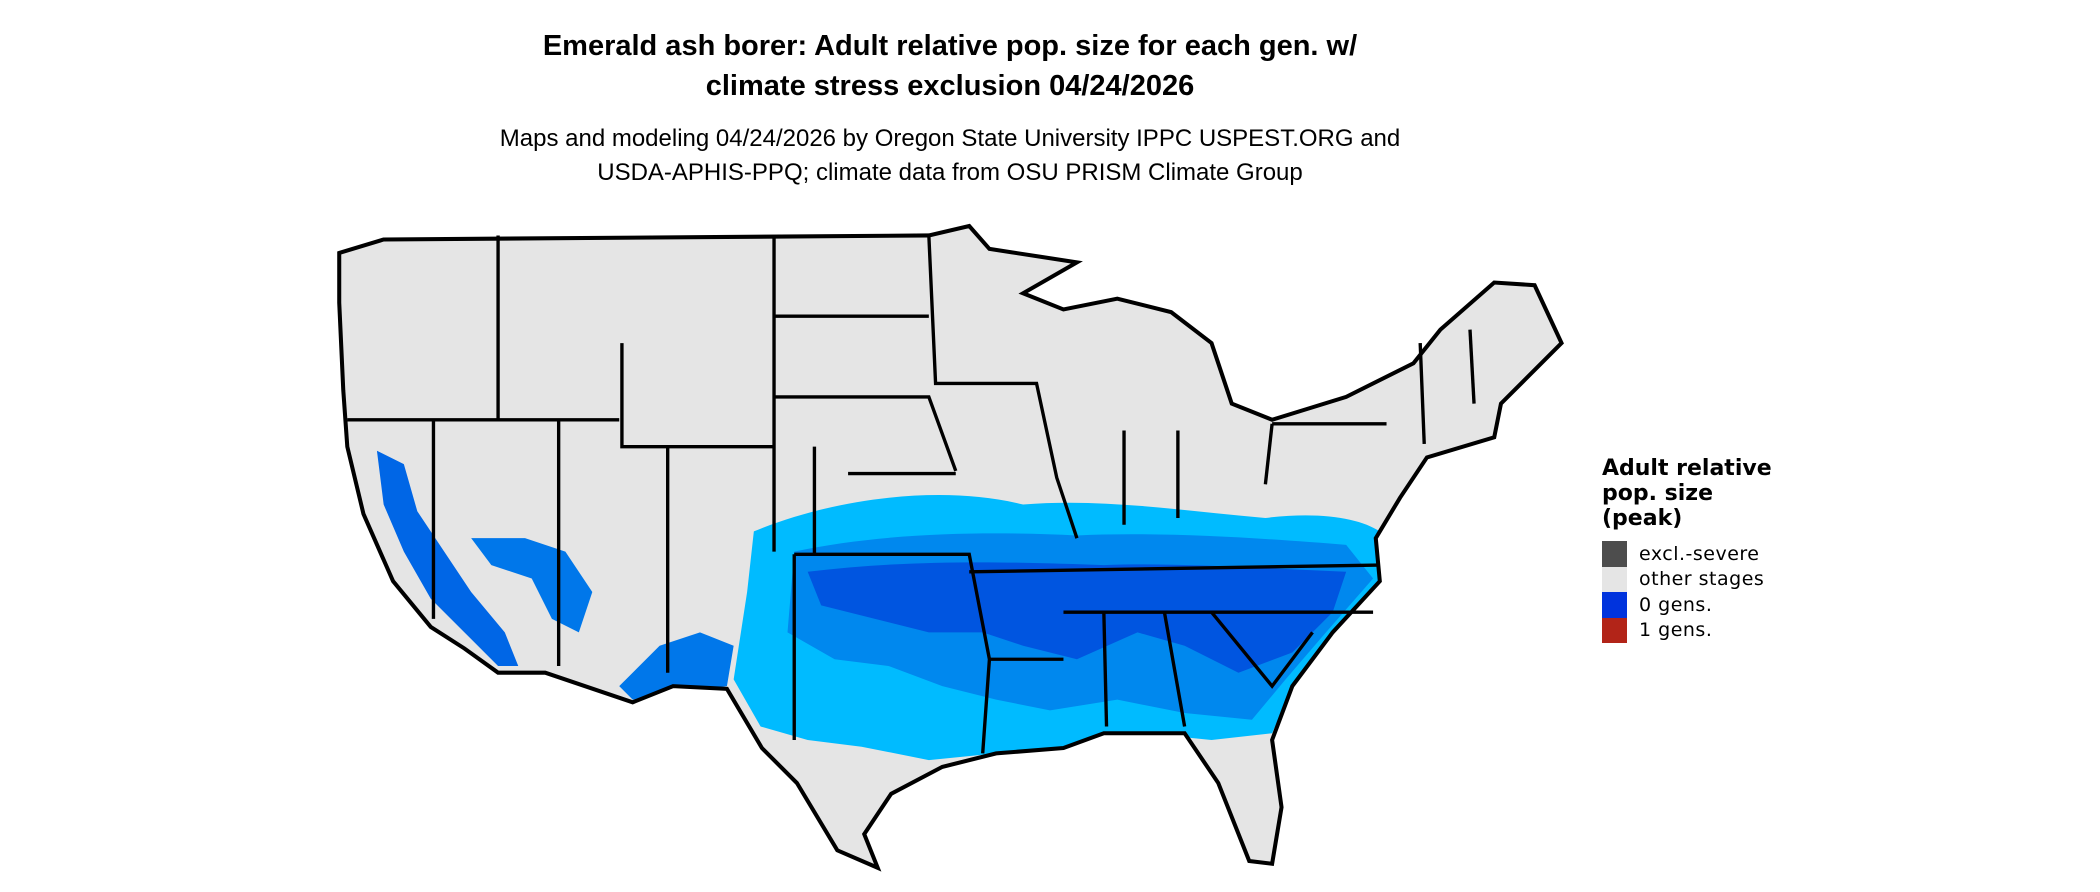 Image resolution: width=2100 pixels, height=892 pixels. Describe the element at coordinates (950, 86) in the screenshot. I see `title-line-2: climate stress exclusion 04/24/2026` at that location.